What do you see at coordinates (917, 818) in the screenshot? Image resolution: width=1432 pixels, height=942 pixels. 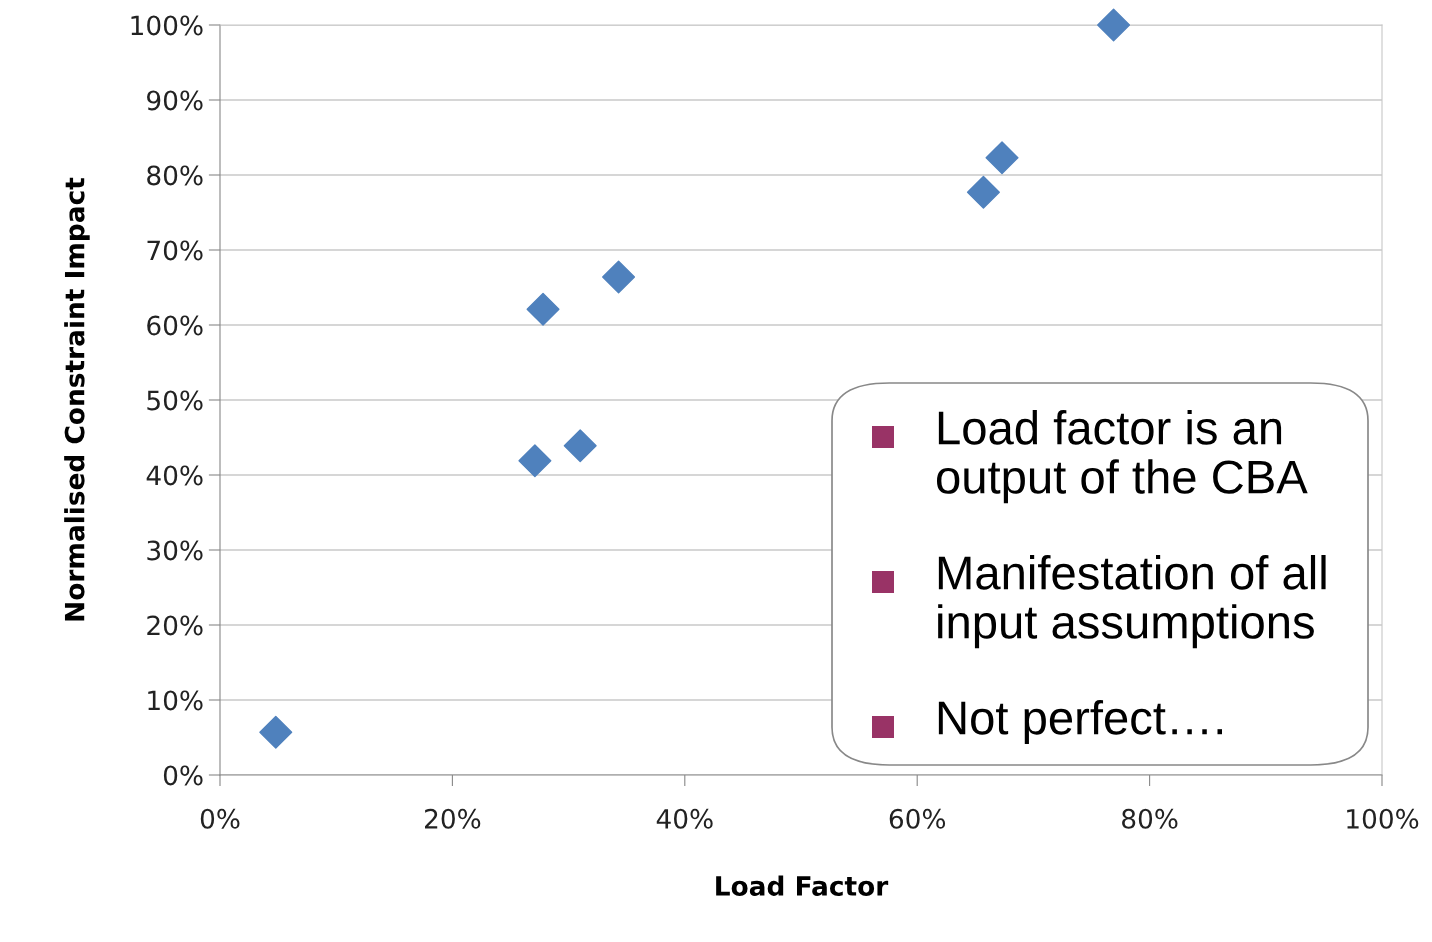 I see `x-tick-label: 60%` at bounding box center [917, 818].